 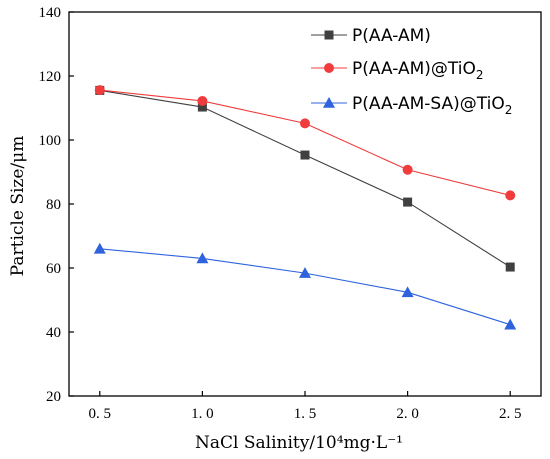 What do you see at coordinates (50, 77) in the screenshot?
I see `y-tick-label: 120` at bounding box center [50, 77].